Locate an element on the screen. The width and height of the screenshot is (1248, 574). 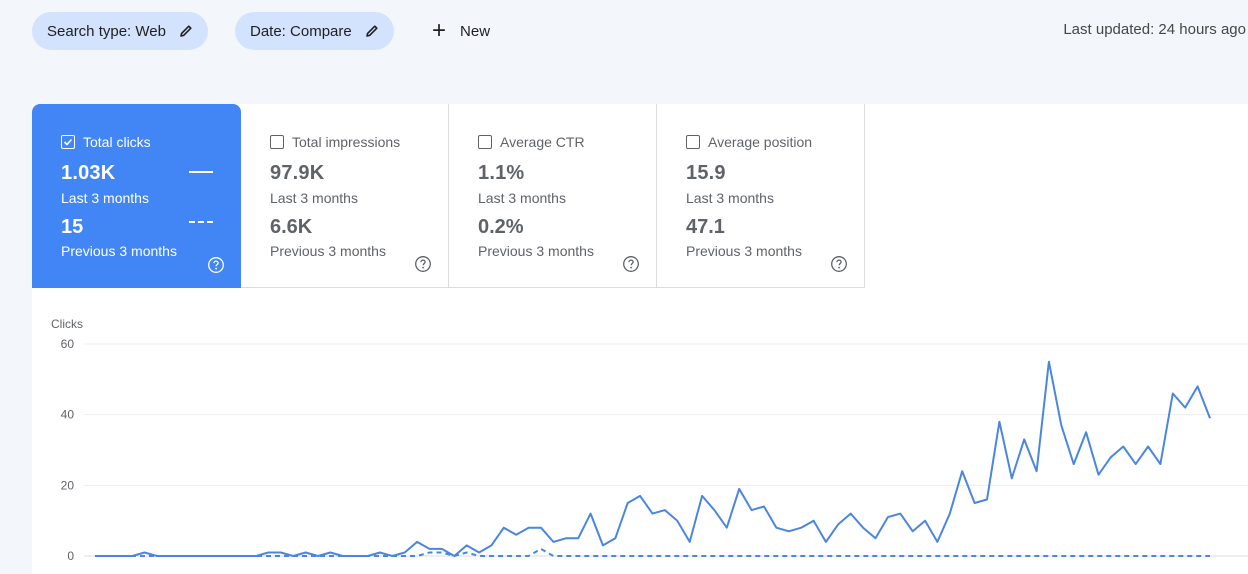
date-filter-chip: Date: Compare is located at coordinates (314, 31).